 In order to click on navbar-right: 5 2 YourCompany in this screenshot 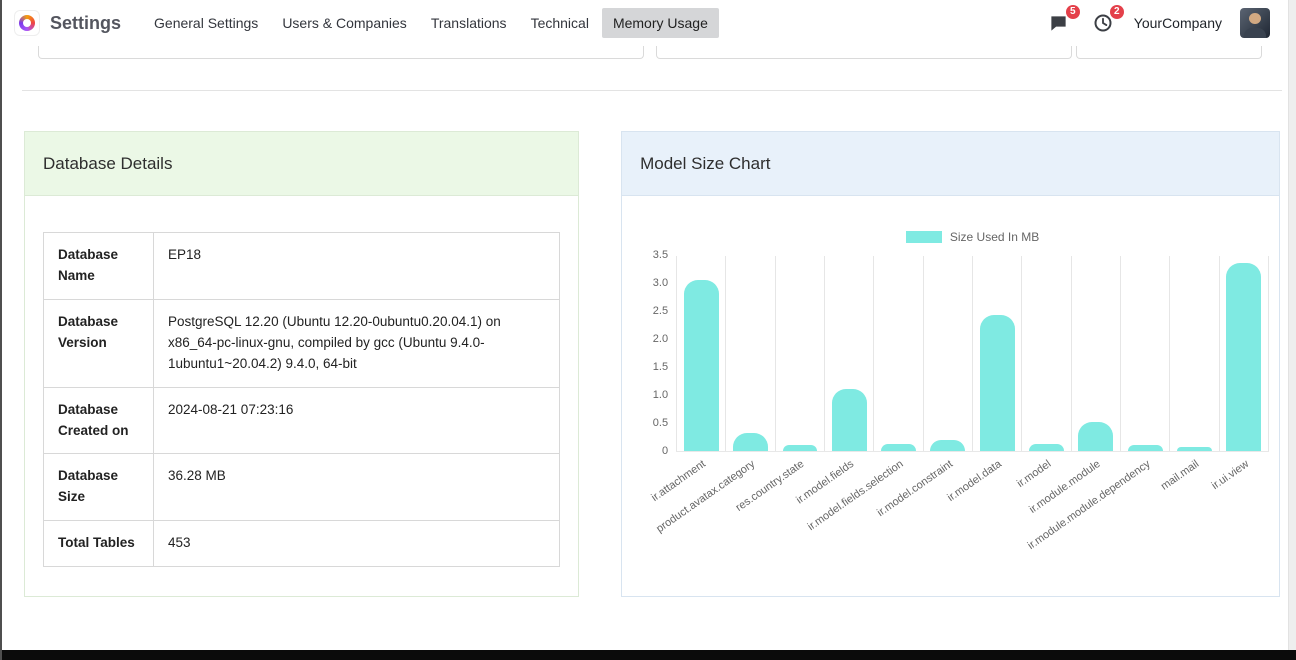, I will do `click(1158, 21)`.